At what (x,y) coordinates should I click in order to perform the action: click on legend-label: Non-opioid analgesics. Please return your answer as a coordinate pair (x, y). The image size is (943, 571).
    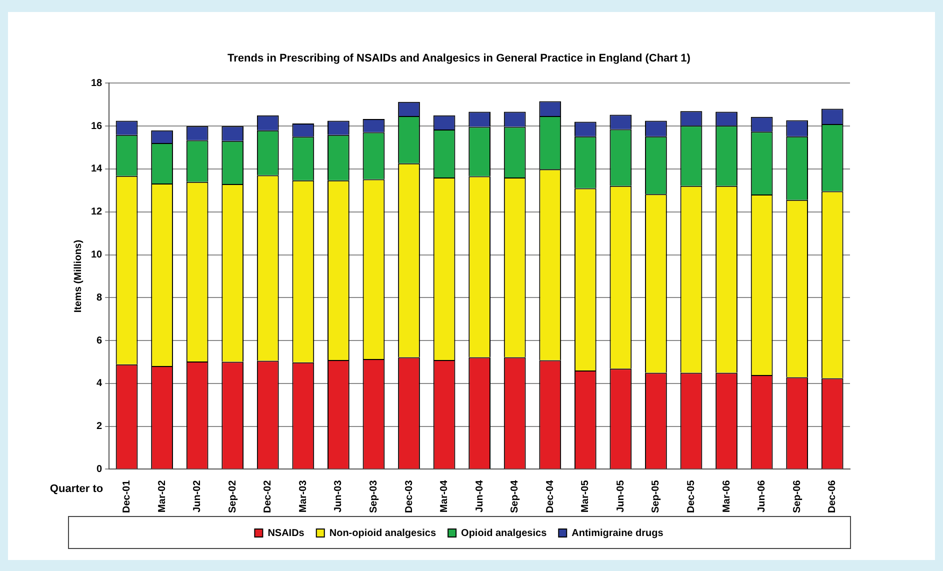
    Looking at the image, I should click on (382, 533).